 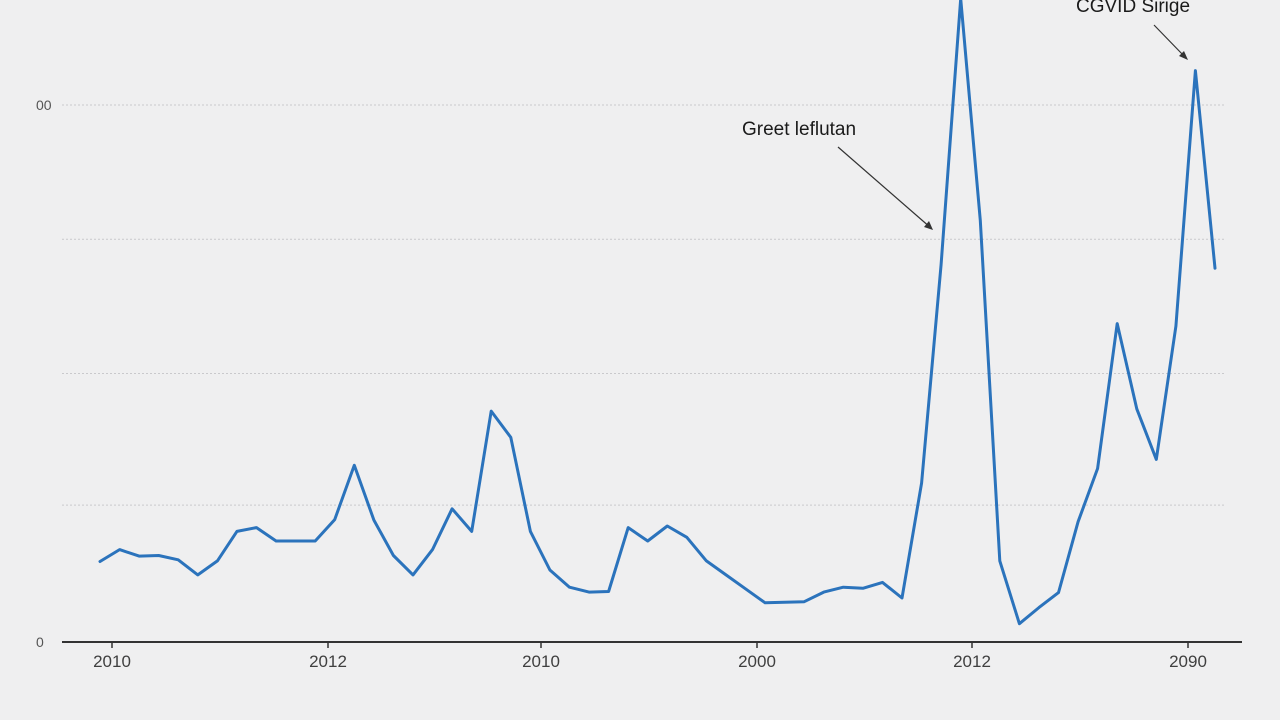 I want to click on x-tick-label: 2000, so click(x=757, y=661).